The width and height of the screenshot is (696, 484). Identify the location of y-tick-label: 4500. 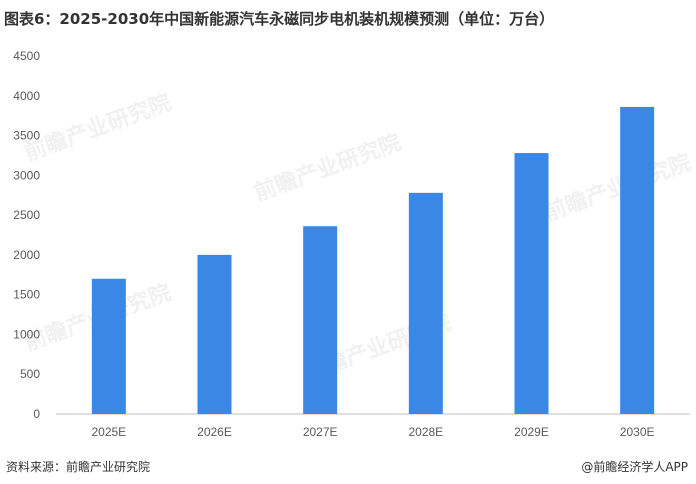
(26, 56).